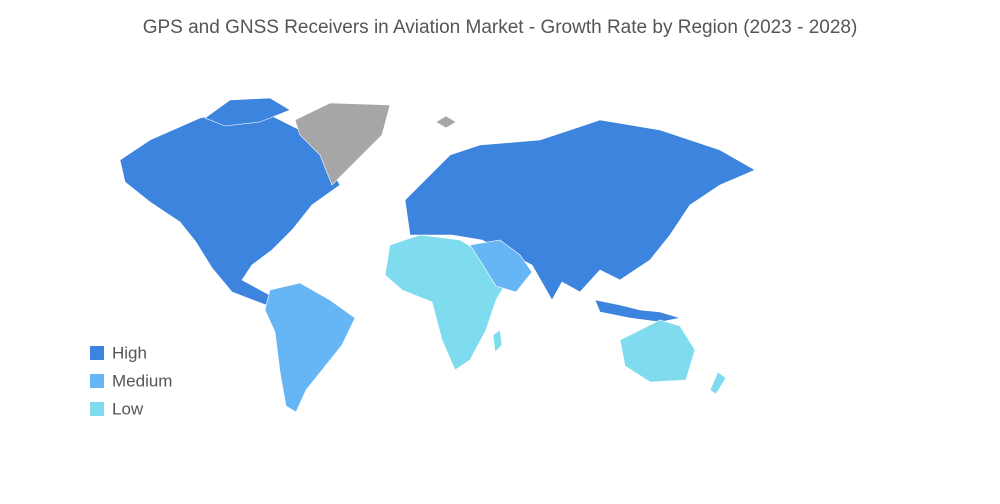  What do you see at coordinates (501, 266) in the screenshot?
I see `middle-east` at bounding box center [501, 266].